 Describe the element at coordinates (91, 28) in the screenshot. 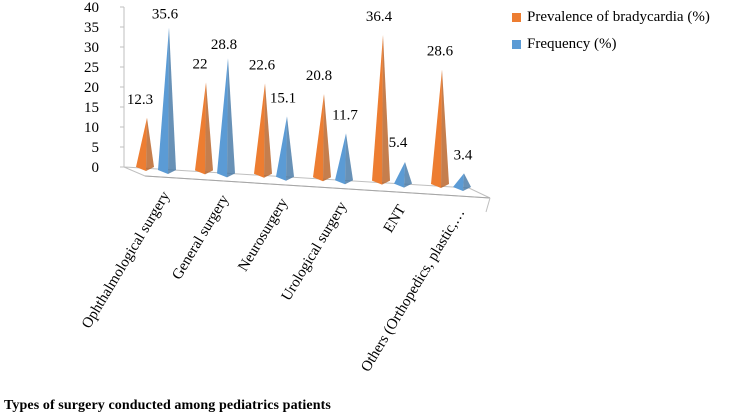

I see `y-tick-label: 35` at that location.